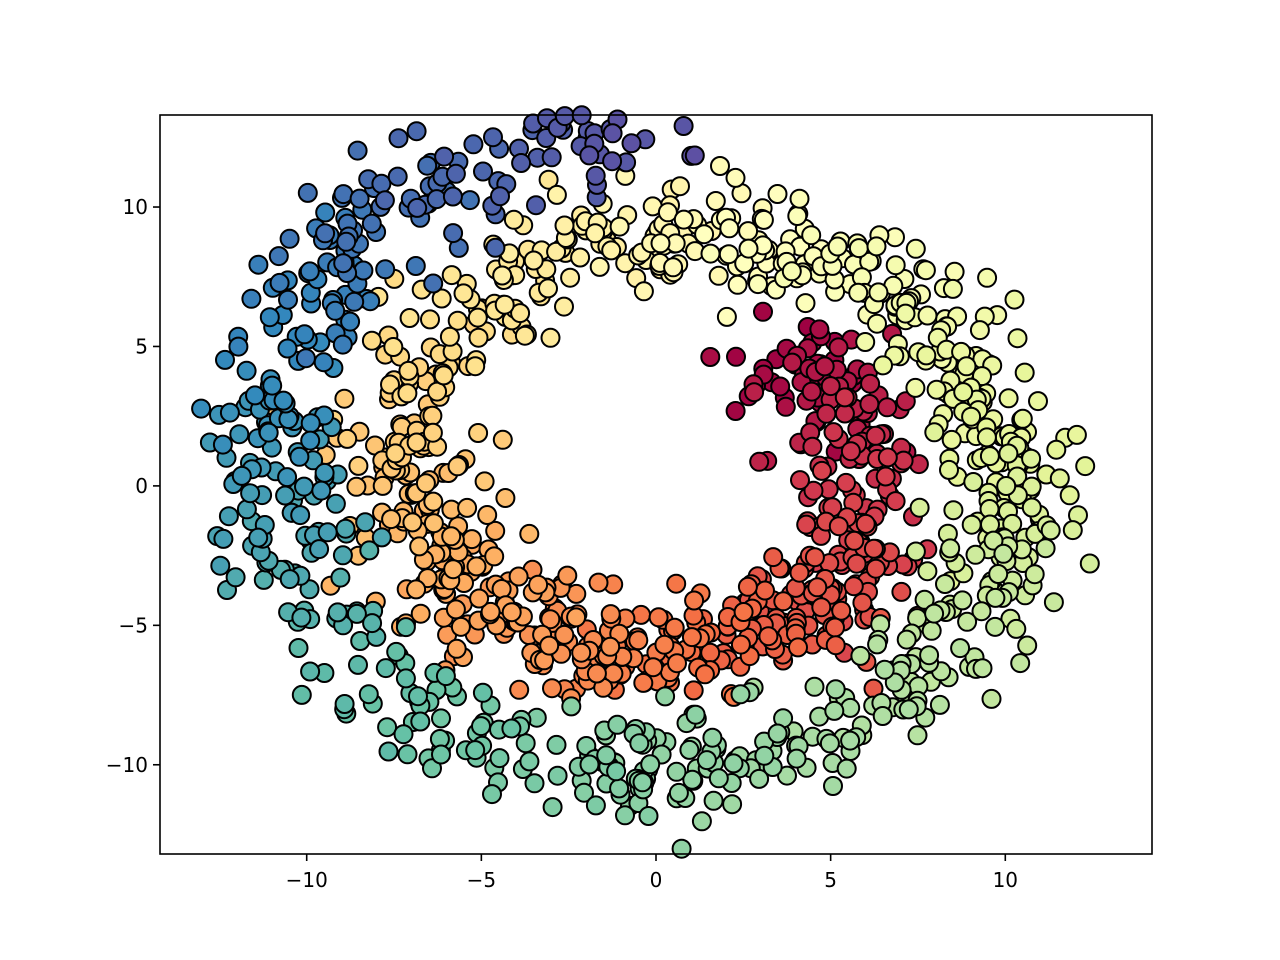 The image size is (1280, 960). What do you see at coordinates (652, 873) in the screenshot?
I see `x-axis: −10 −5 0 5 10` at bounding box center [652, 873].